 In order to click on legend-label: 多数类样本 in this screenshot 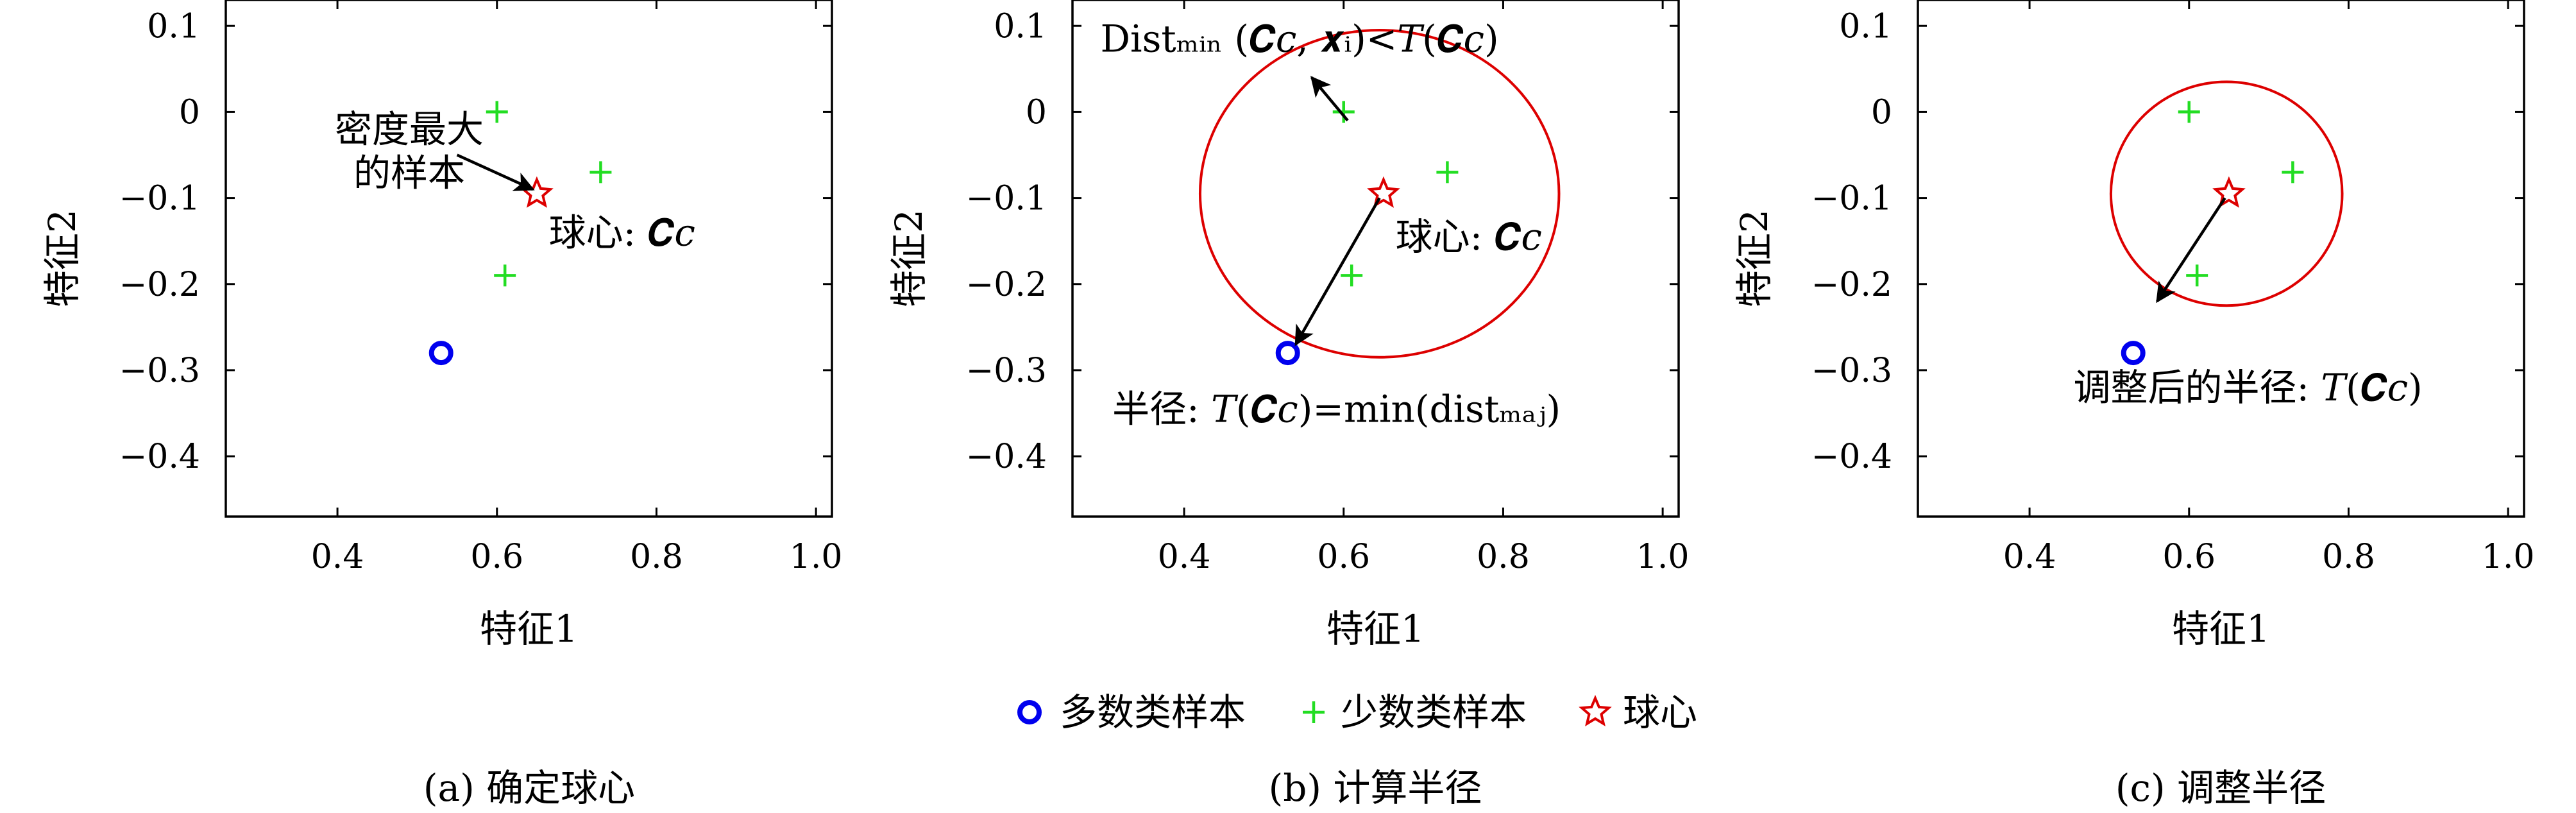, I will do `click(1153, 712)`.